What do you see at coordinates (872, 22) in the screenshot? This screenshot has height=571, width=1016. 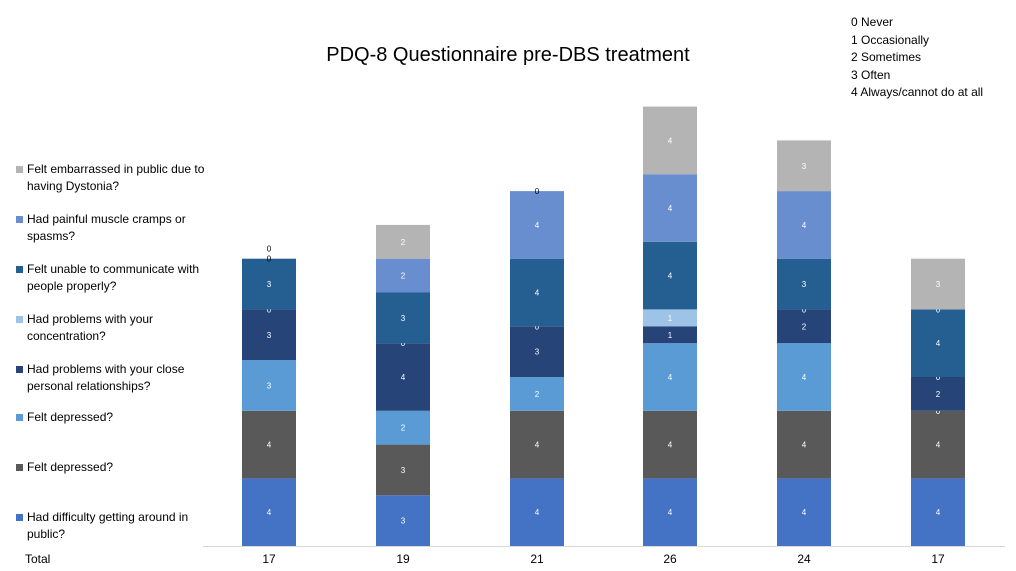 I see `scale-key-item: 0 Never` at bounding box center [872, 22].